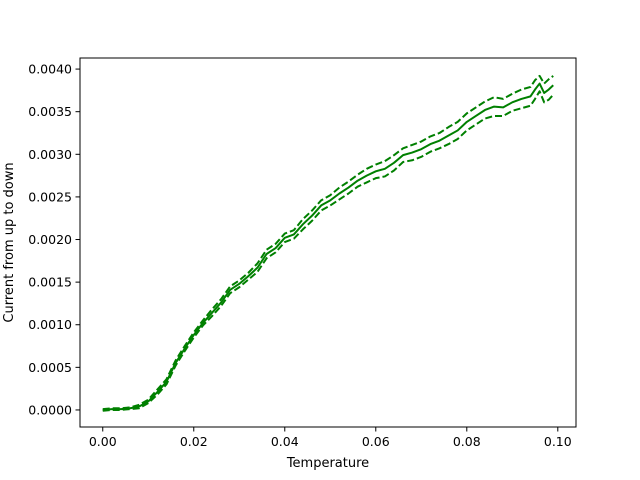  Describe the element at coordinates (327, 463) in the screenshot. I see `x-axis-label: Temperature` at that location.